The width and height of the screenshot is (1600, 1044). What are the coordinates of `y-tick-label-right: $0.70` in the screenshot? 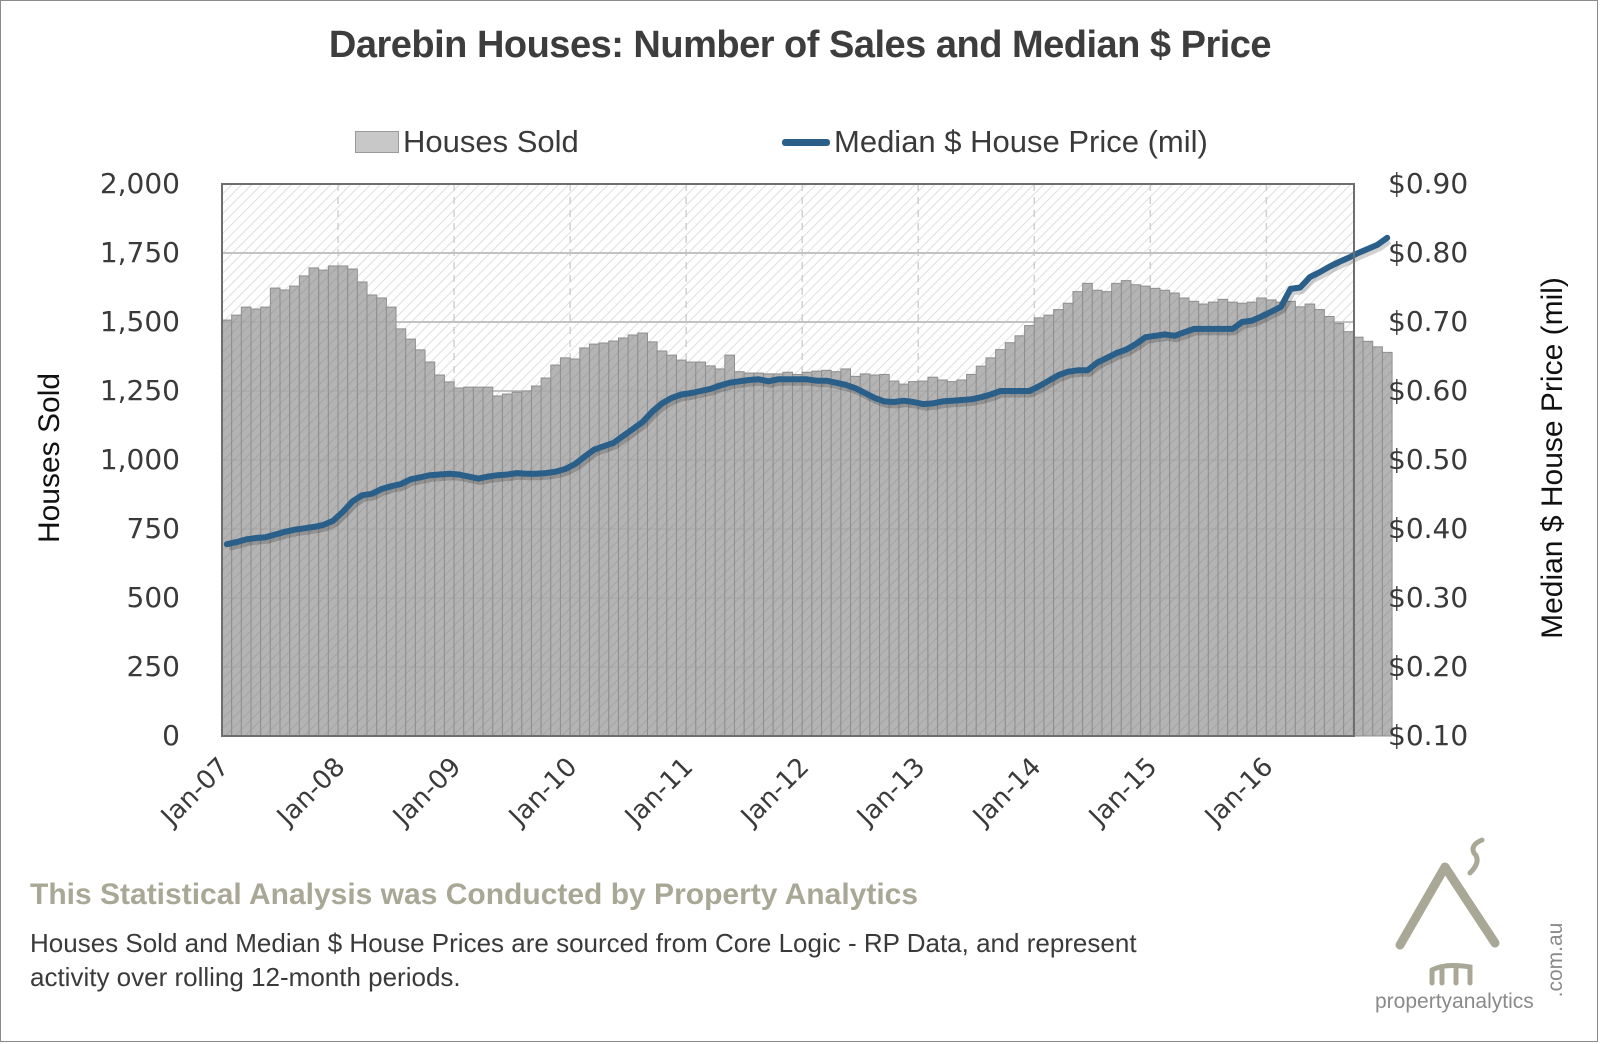 It's located at (1428, 321).